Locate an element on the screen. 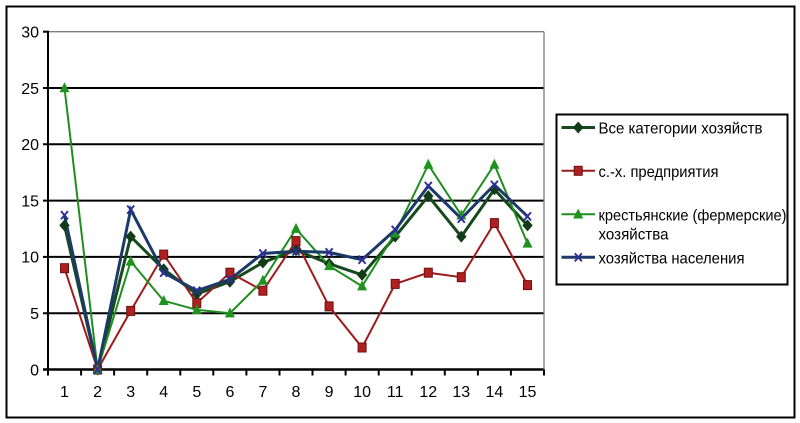 This screenshot has width=800, height=423. svg-text: 3 is located at coordinates (130, 392).